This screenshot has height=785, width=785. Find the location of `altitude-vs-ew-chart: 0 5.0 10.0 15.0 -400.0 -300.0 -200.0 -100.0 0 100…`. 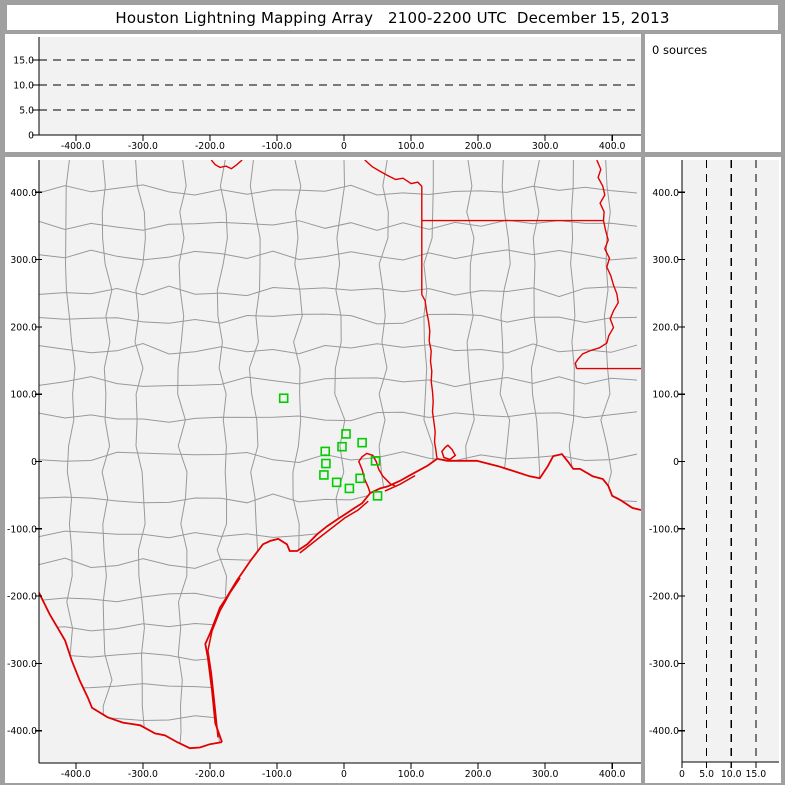

altitude-vs-ew-chart: 0 5.0 10.0 15.0 -400.0 -300.0 -200.0 -100.0 0 100… is located at coordinates (327, 94).